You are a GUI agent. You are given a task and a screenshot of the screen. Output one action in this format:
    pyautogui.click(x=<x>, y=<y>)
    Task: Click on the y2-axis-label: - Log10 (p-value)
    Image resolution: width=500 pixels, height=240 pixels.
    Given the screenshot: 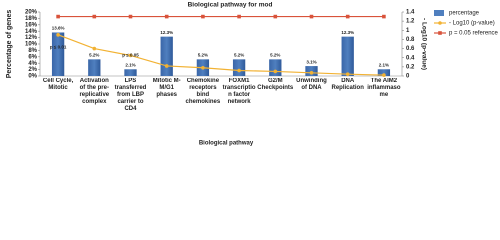 What is the action you would take?
    pyautogui.click(x=423, y=44)
    